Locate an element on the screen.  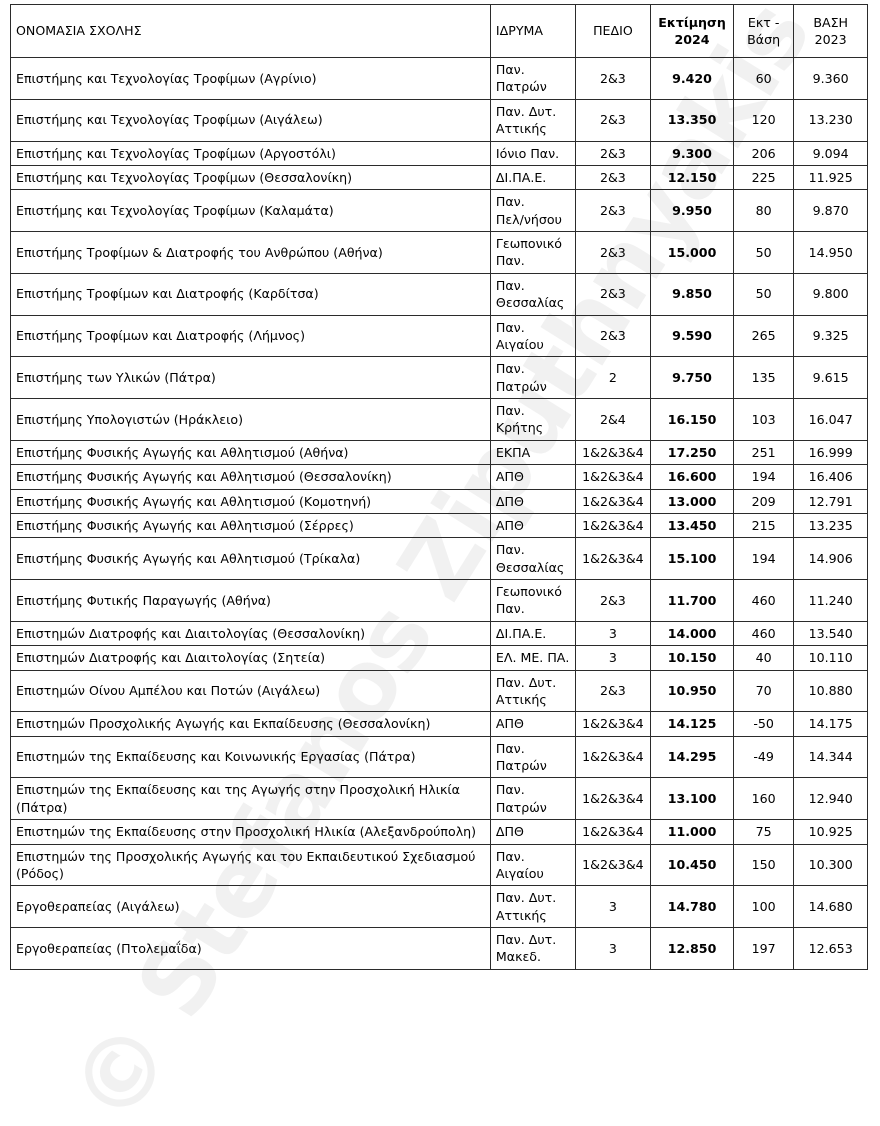
cell-institution: ΔΙ.ΠΑ.Ε. is located at coordinates (532, 633).